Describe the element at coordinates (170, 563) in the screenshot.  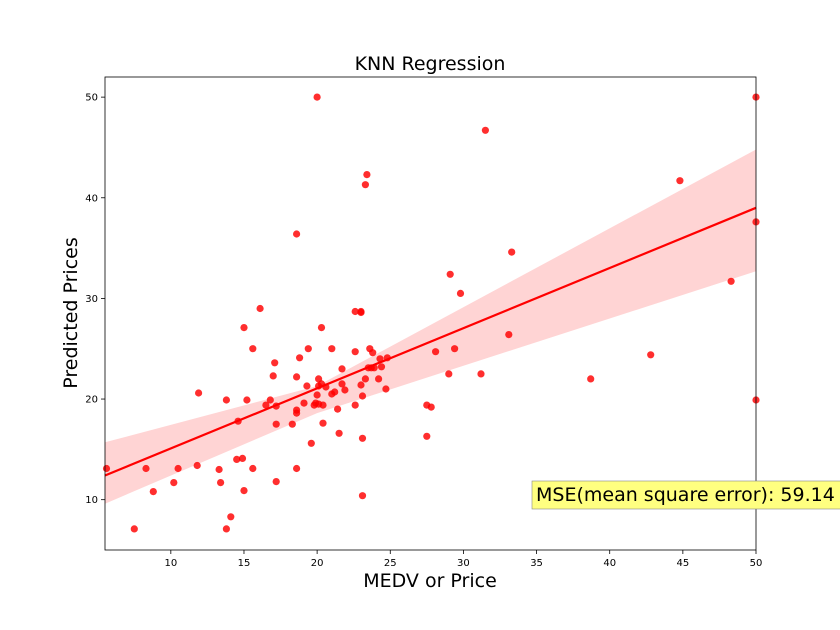
I see `x-tick-label-10: 10` at that location.